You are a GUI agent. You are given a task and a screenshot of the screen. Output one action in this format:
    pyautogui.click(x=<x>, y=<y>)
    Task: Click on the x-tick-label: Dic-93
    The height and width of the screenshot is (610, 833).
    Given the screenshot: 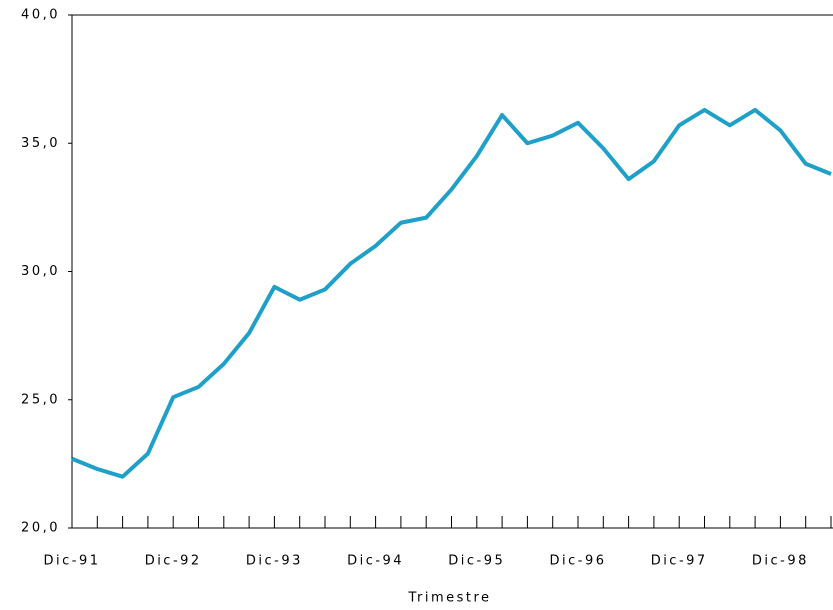 What is the action you would take?
    pyautogui.click(x=274, y=561)
    